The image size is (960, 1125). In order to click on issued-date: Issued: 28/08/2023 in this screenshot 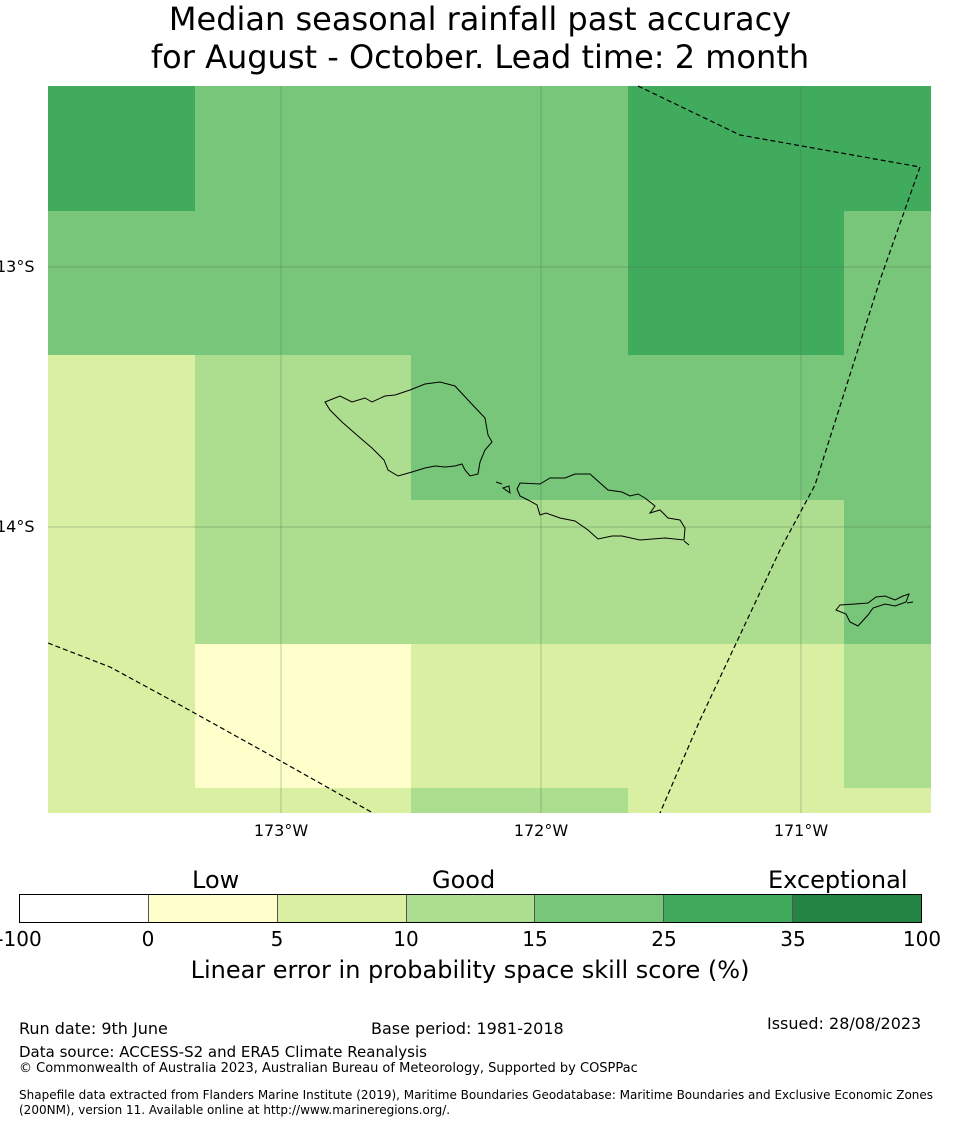, I will do `click(844, 1023)`.